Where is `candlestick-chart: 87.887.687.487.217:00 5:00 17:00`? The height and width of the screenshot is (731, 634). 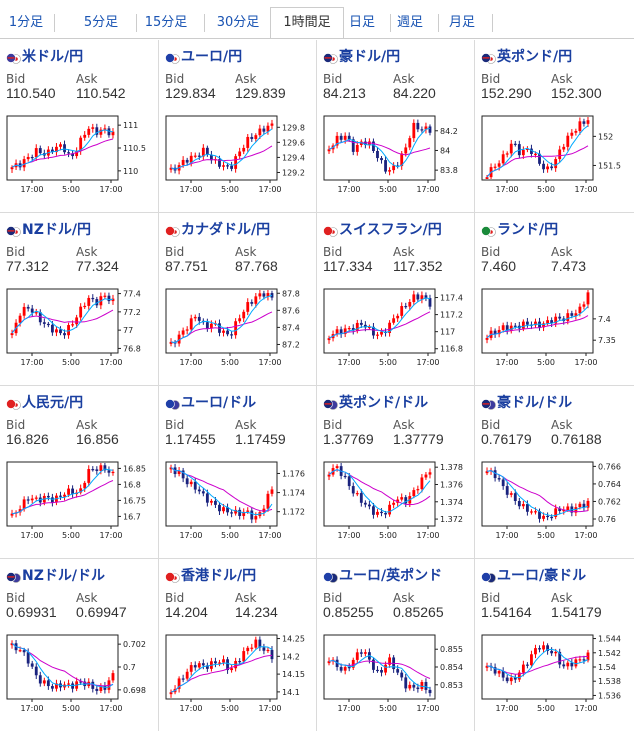
candlestick-chart: 87.887.687.487.217:00 5:00 17:00 is located at coordinates (239, 326).